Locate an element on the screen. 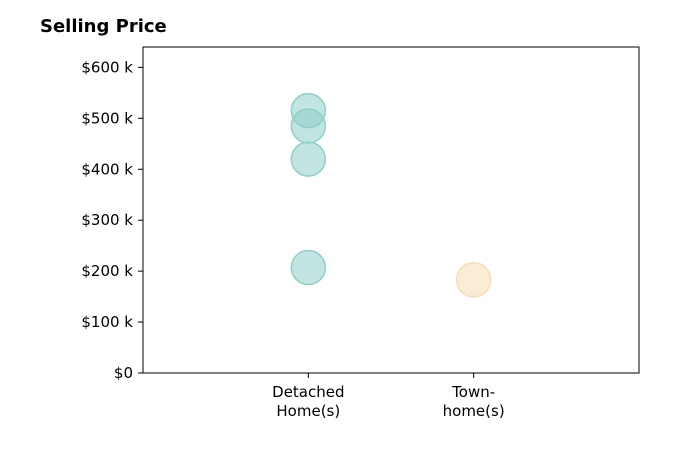 The height and width of the screenshot is (462, 679). x-tick-label: Detached Home(s) is located at coordinates (308, 401).